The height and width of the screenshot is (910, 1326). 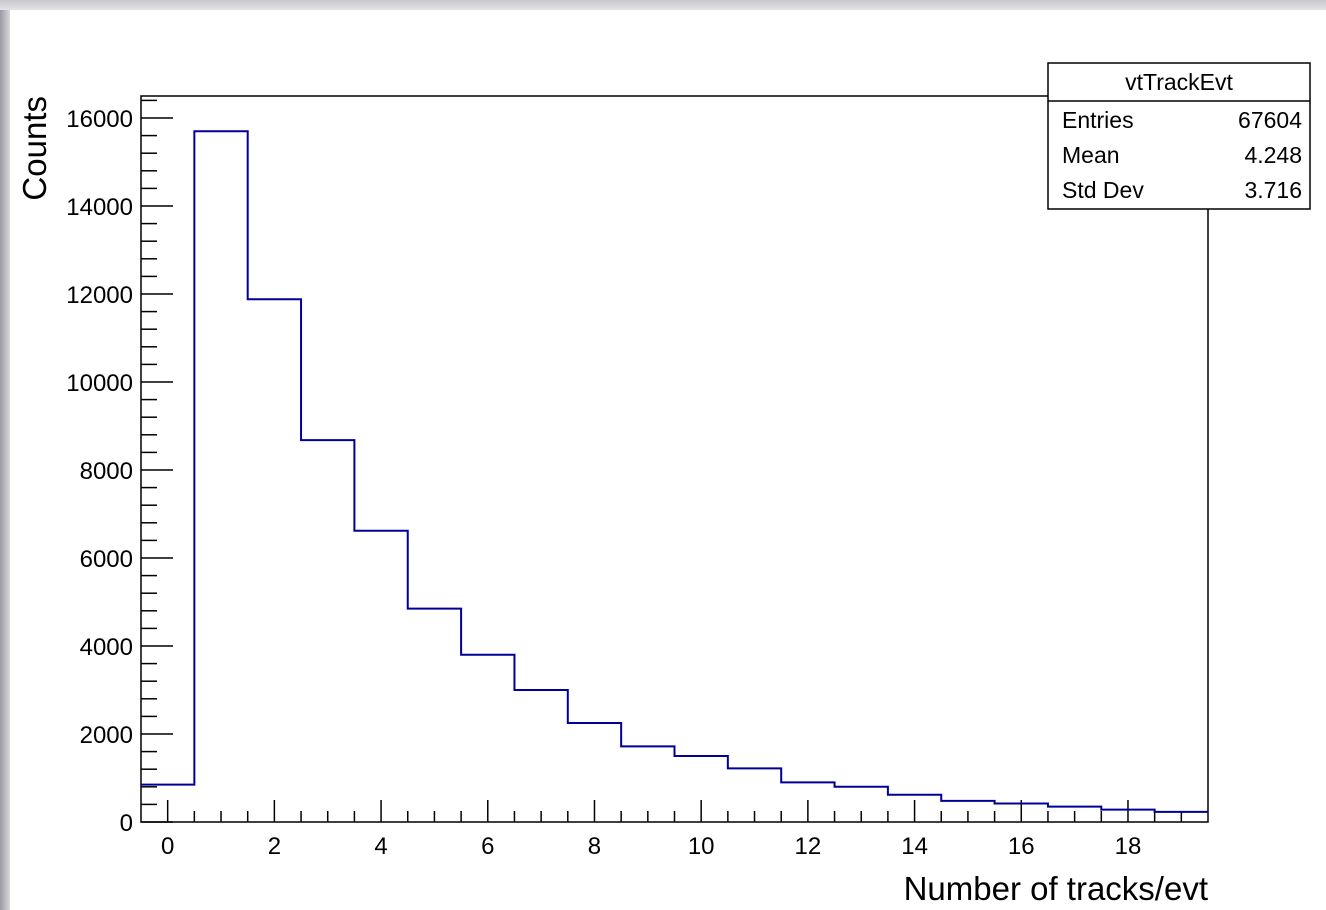 I want to click on stats-entries-value: 67604, so click(x=1270, y=120).